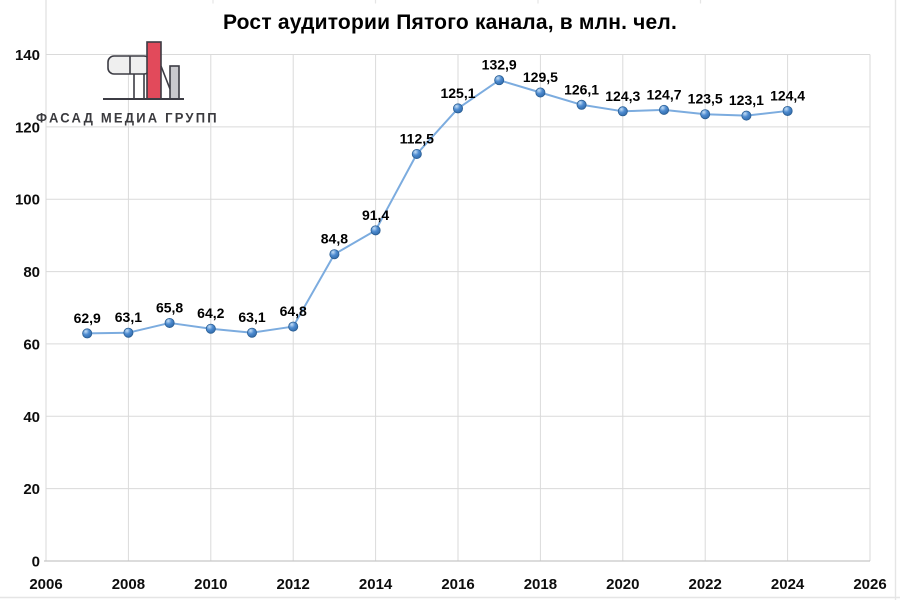  Describe the element at coordinates (128, 584) in the screenshot. I see `x-tick-label: 2008` at that location.